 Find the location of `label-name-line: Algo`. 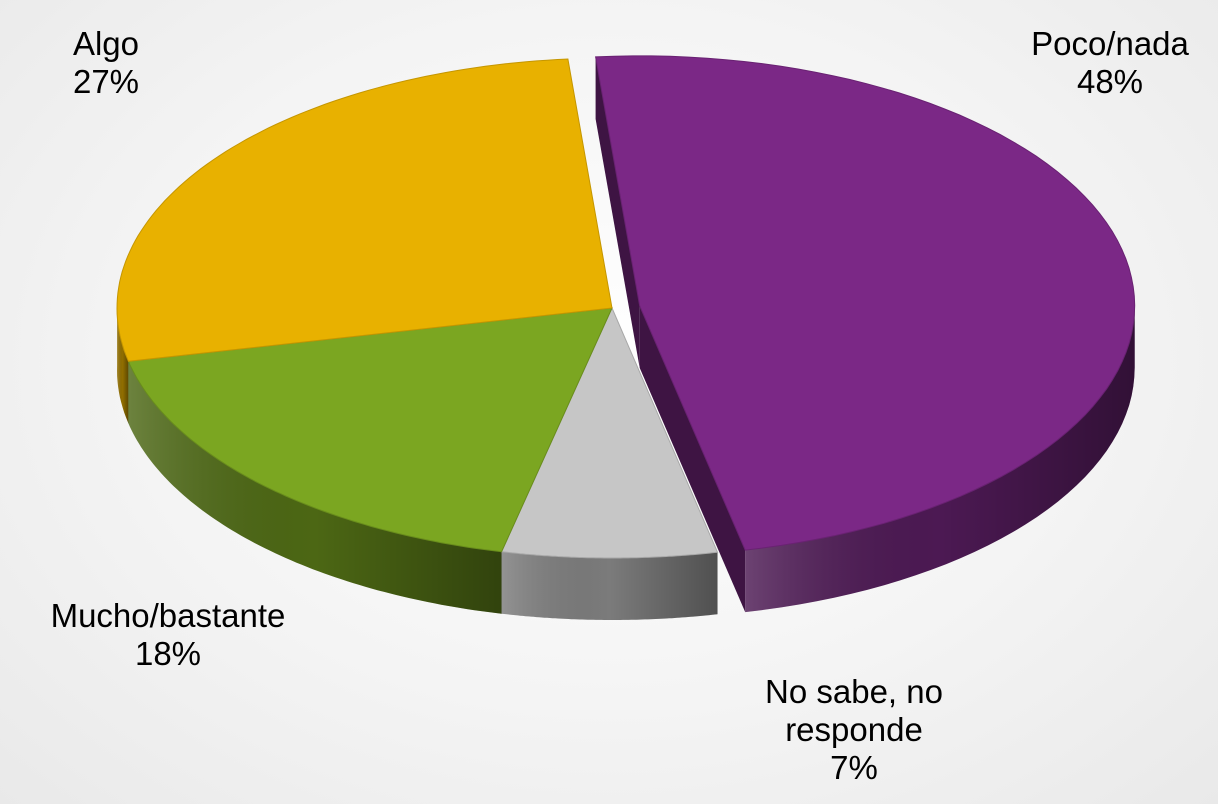

label-name-line: Algo is located at coordinates (106, 43).